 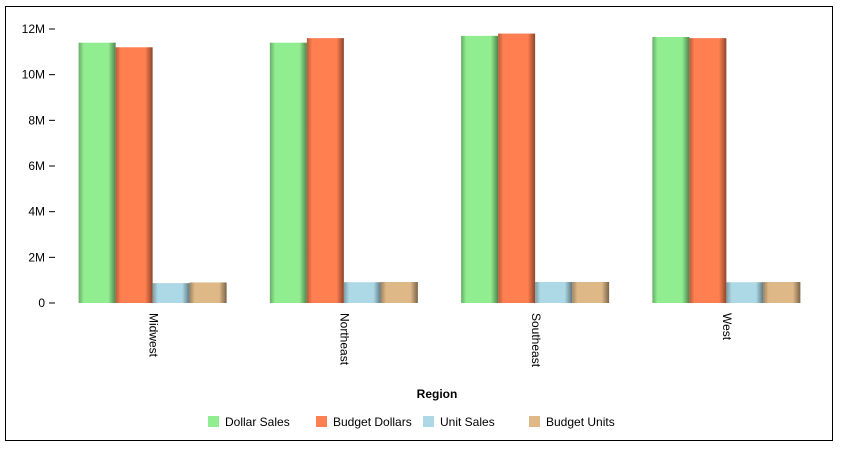 I want to click on bar-midwest-dollar-sales, so click(x=97, y=172).